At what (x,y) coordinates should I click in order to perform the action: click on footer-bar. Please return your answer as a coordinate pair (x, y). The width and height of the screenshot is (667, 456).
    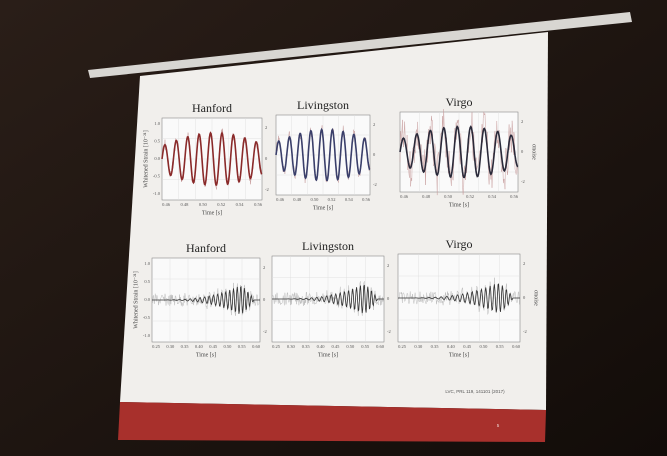
    Looking at the image, I should click on (332, 422).